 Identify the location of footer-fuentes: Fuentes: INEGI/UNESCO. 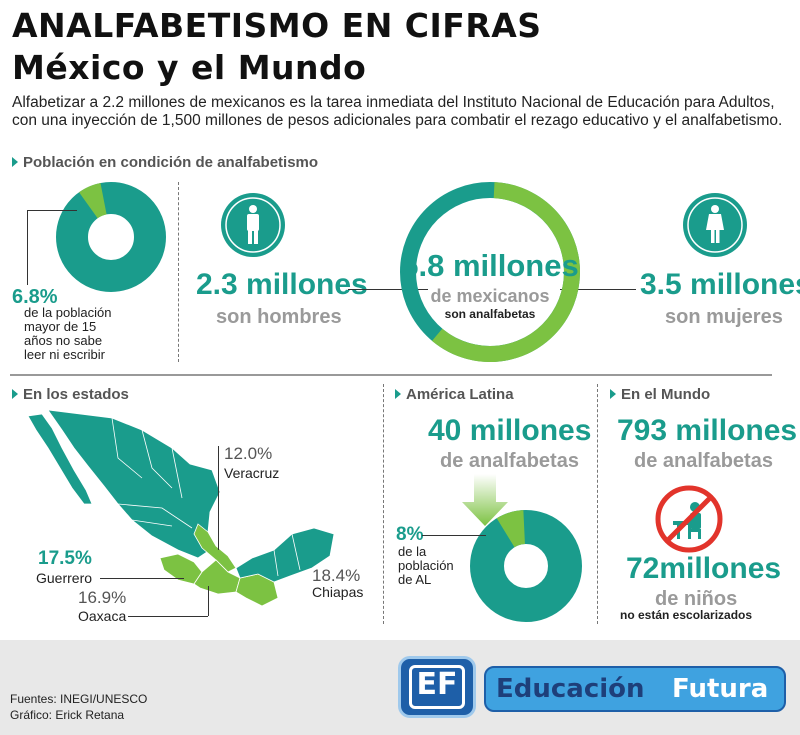
(79, 699).